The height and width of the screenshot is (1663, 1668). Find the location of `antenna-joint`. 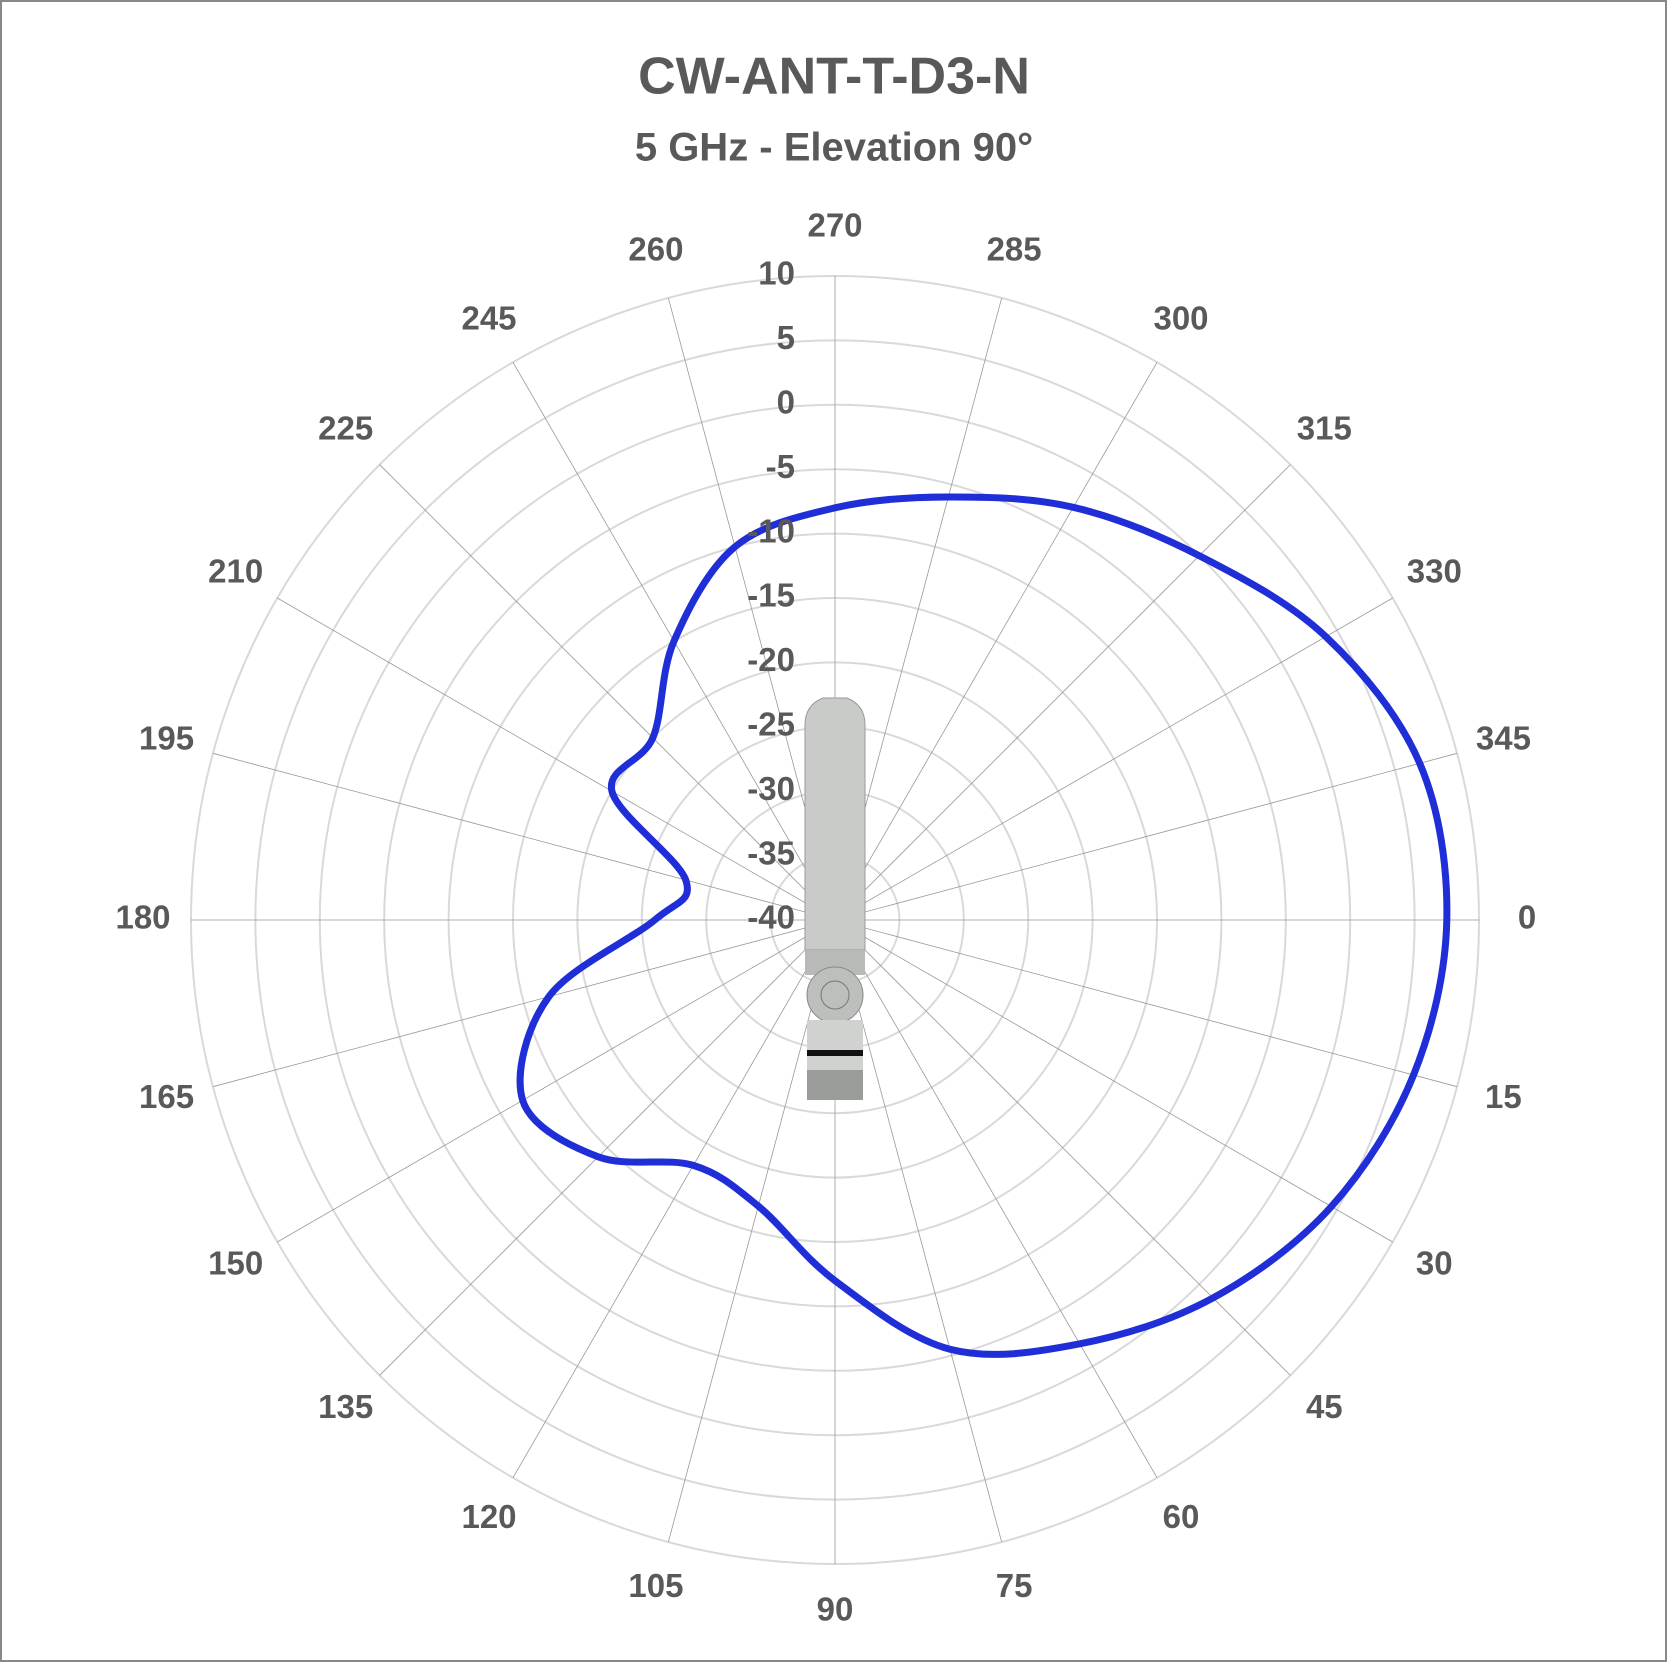

antenna-joint is located at coordinates (835, 995).